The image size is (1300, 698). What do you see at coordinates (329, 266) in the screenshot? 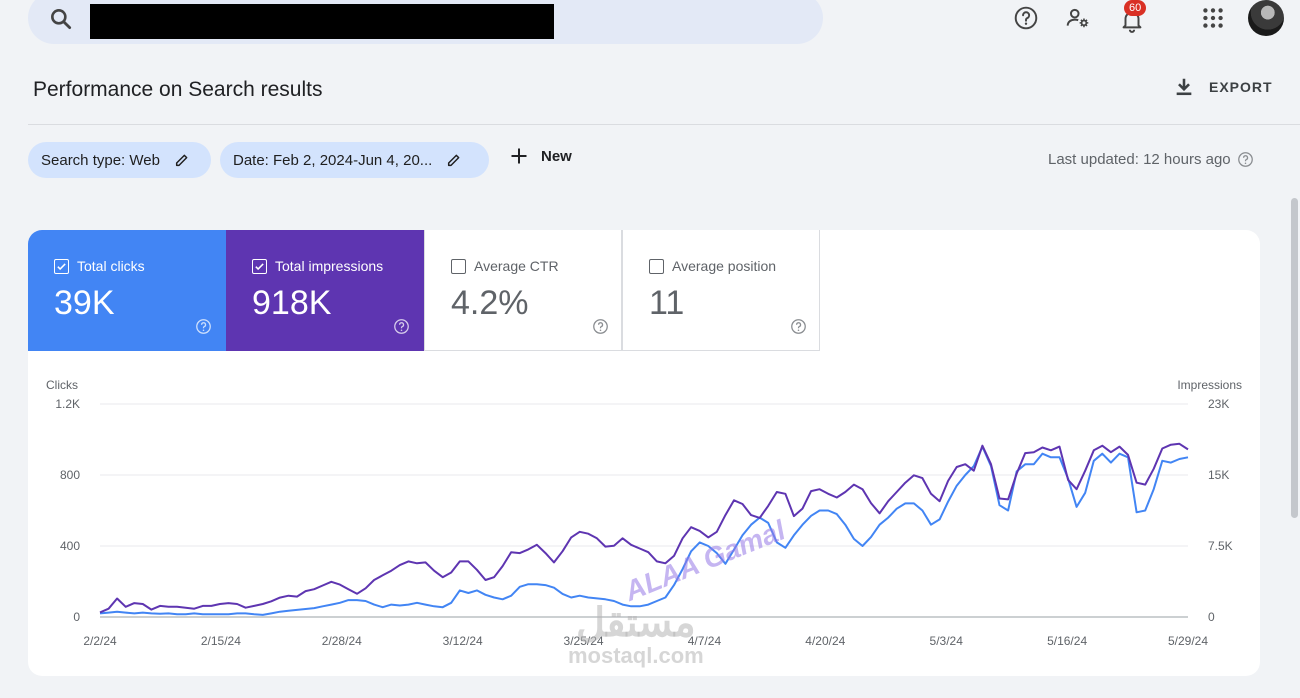
I see `total-impressions-label: Total impressions` at bounding box center [329, 266].